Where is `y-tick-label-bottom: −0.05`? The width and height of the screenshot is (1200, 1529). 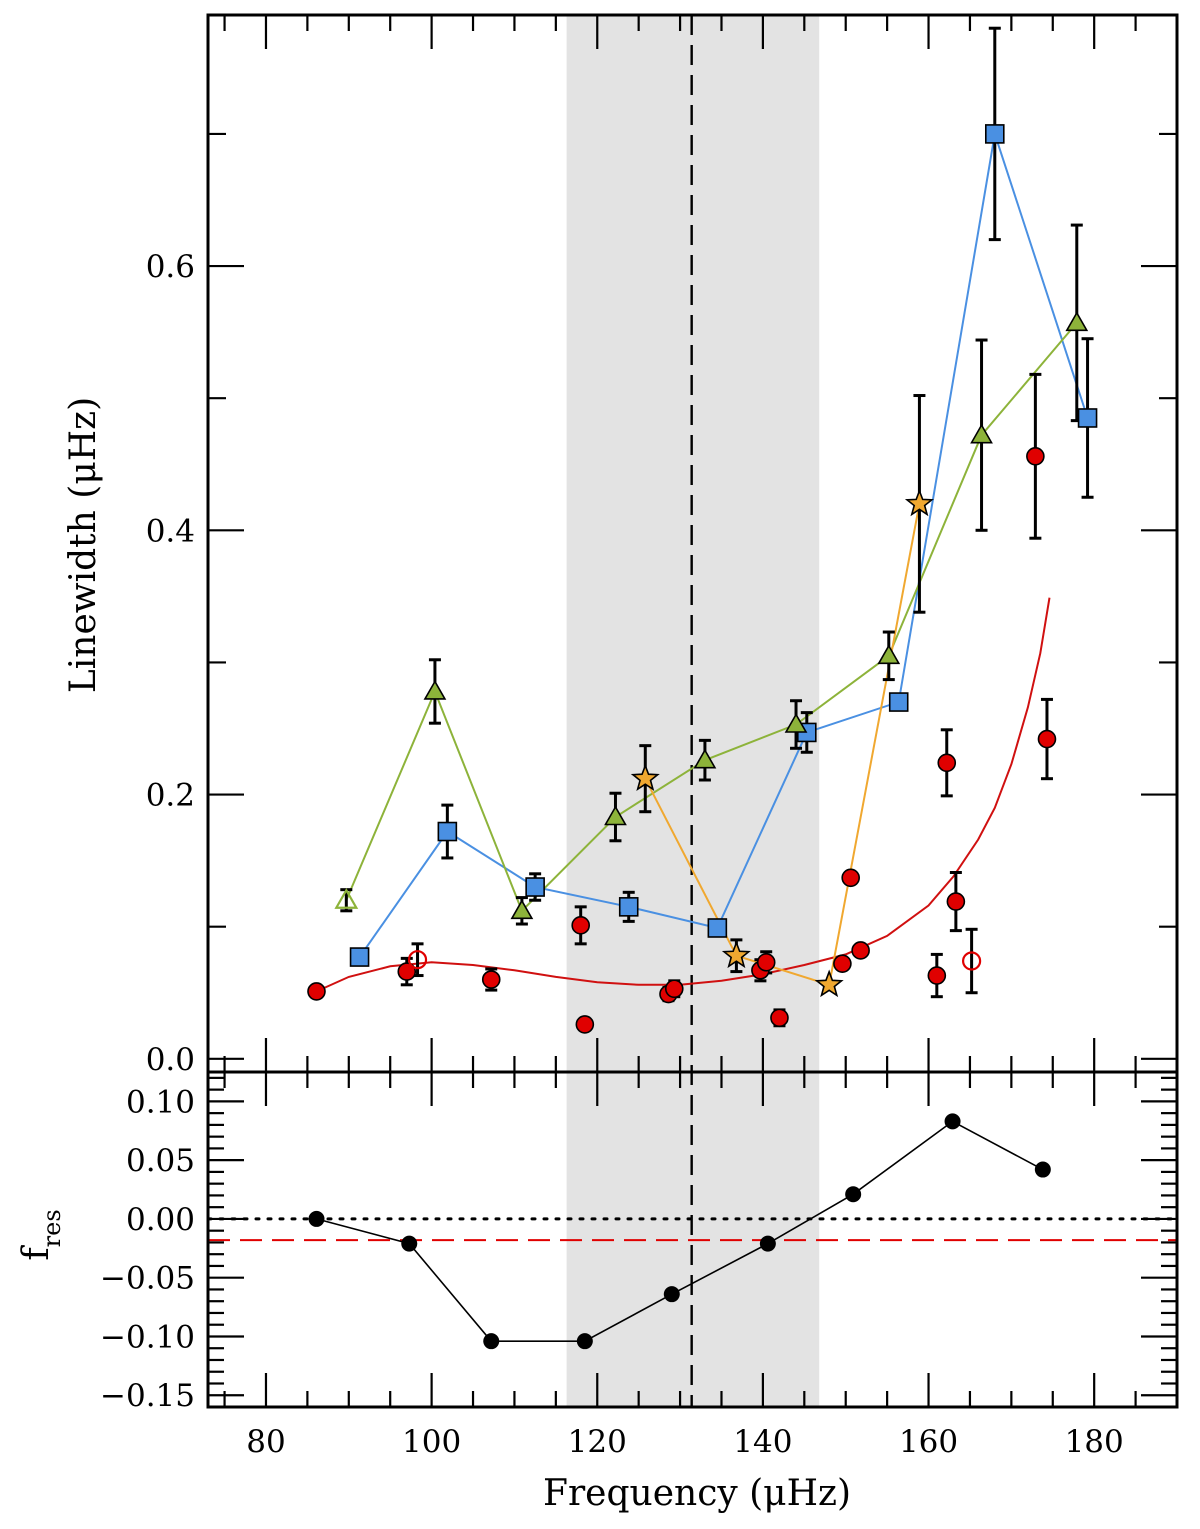 y-tick-label-bottom: −0.05 is located at coordinates (147, 1279).